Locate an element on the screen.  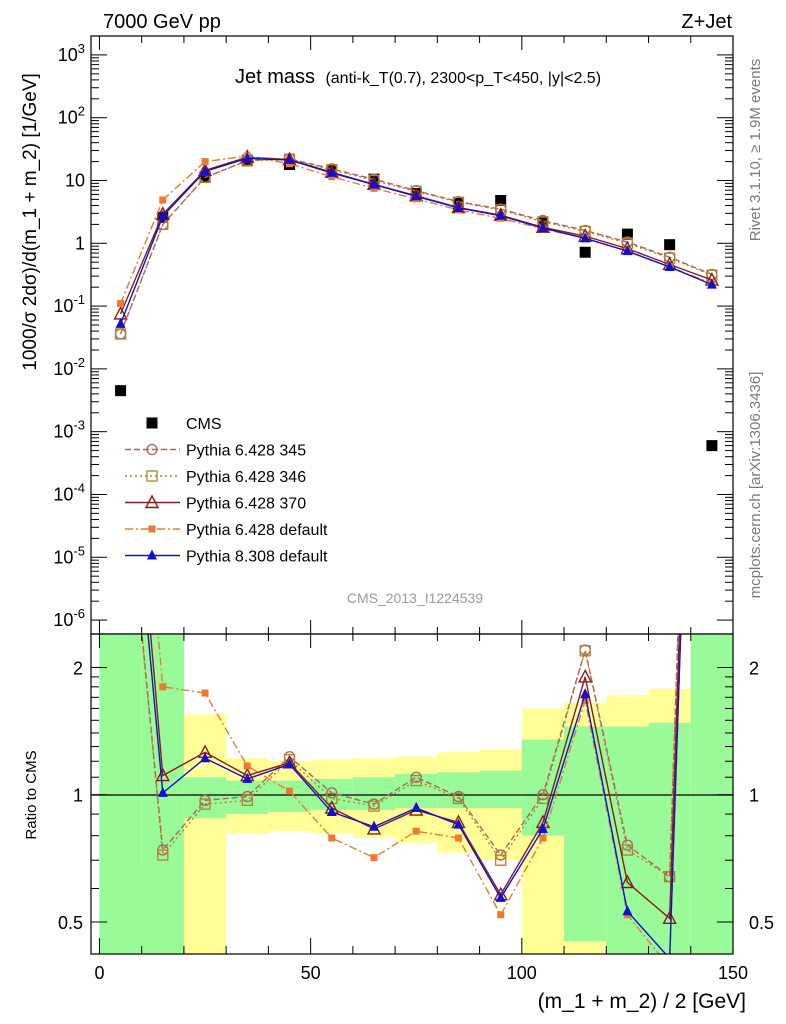
ratio-y-tick-label: 1 is located at coordinates (78, 796).